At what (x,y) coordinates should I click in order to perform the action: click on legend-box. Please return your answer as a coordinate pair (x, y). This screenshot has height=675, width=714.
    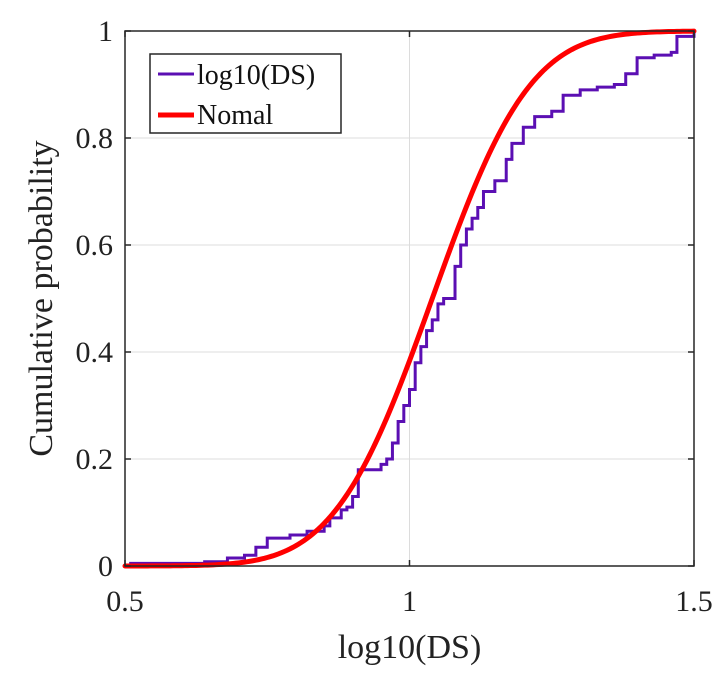
    Looking at the image, I should click on (245, 93).